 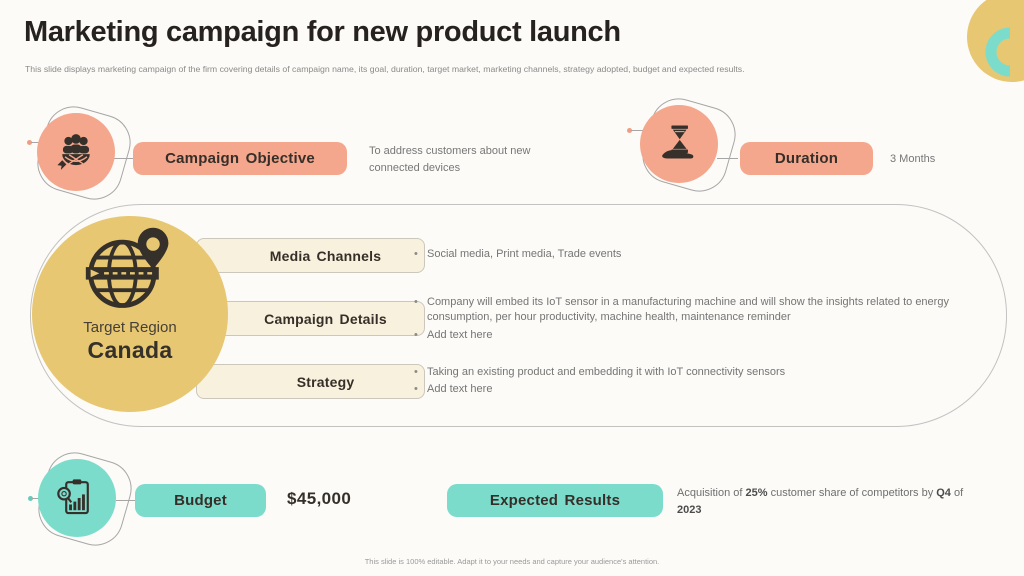 I want to click on duration-value: 3 Months, so click(x=913, y=159).